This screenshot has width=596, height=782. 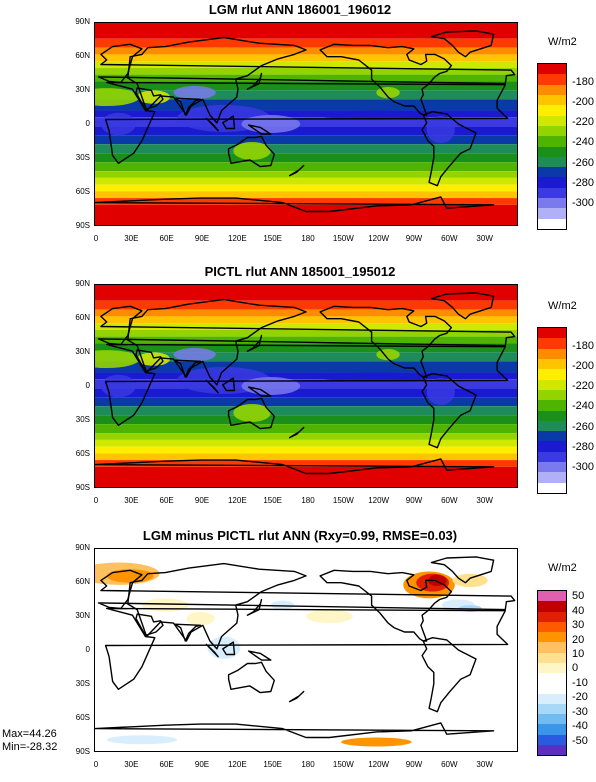 I want to click on lat-tick-label: 90N, so click(x=82, y=547).